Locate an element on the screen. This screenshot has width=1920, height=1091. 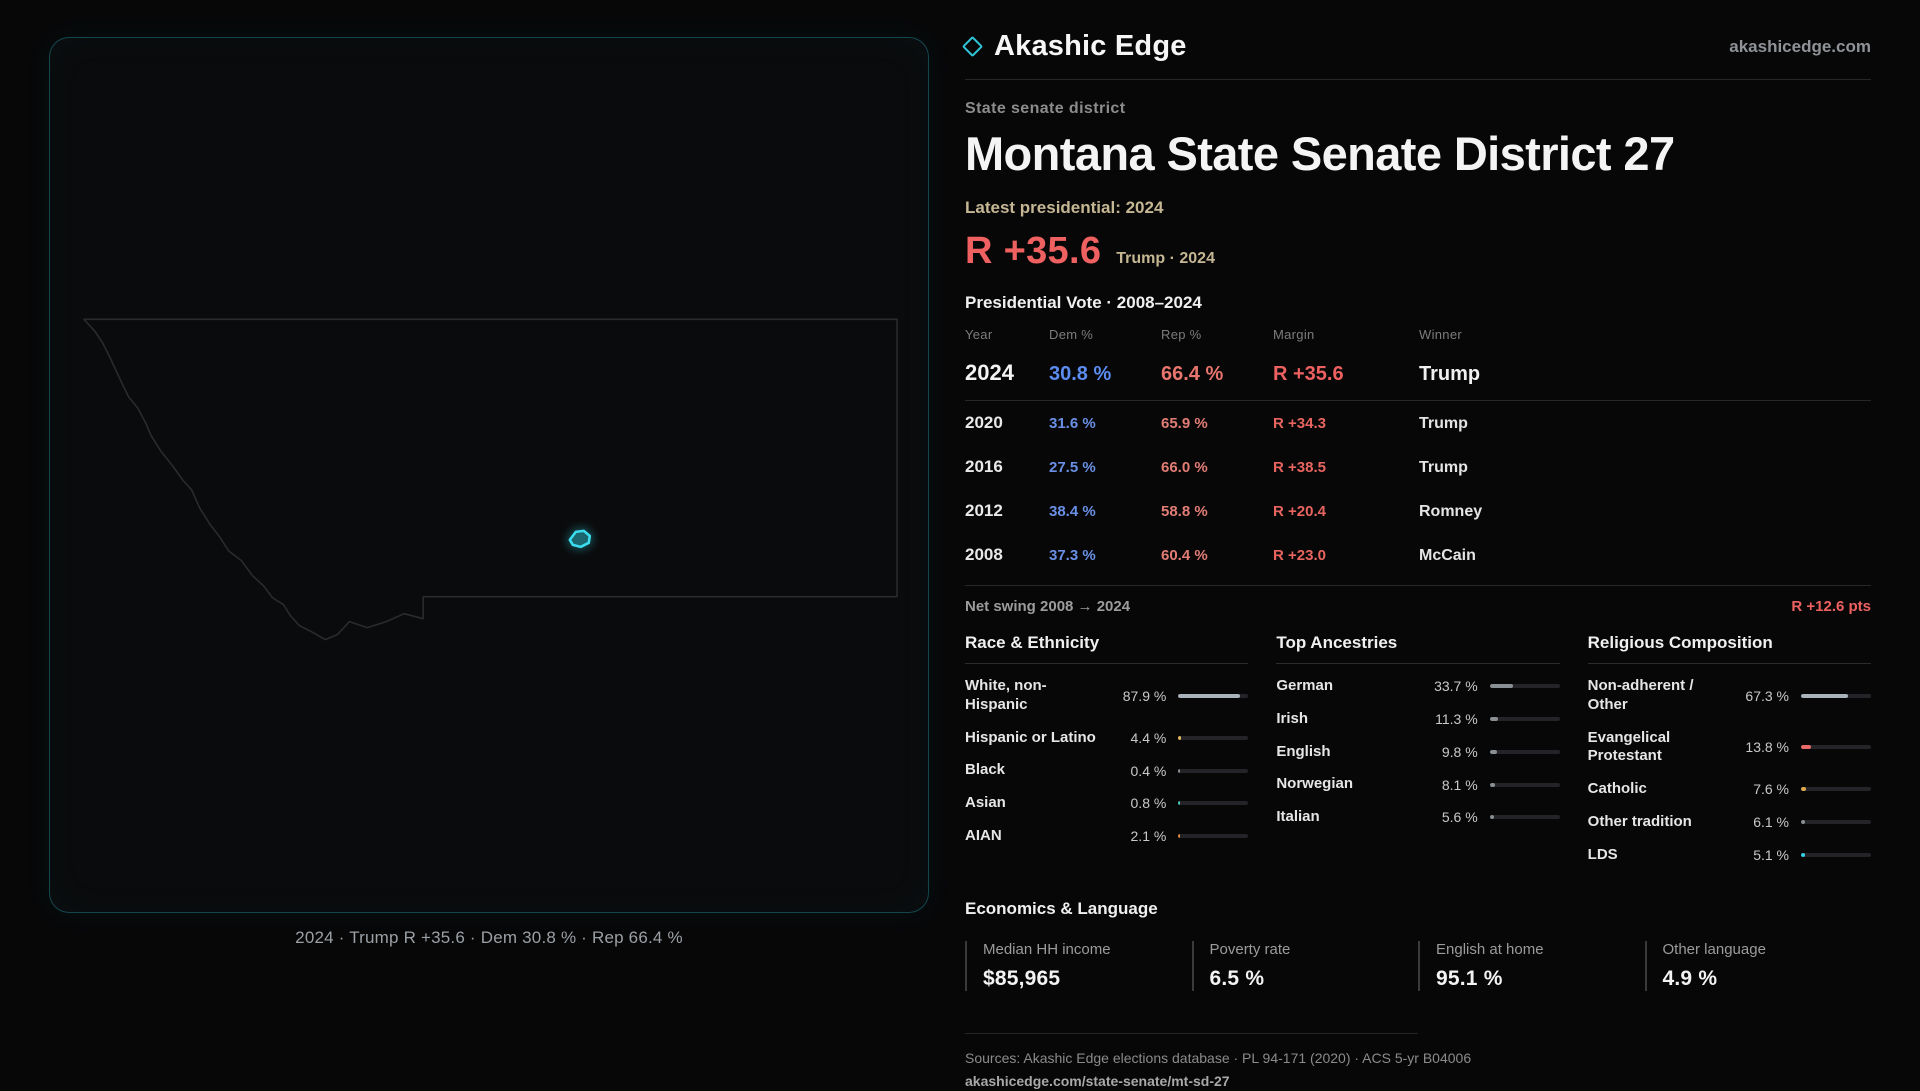
margin-cell: R +35.6 is located at coordinates (1308, 374).